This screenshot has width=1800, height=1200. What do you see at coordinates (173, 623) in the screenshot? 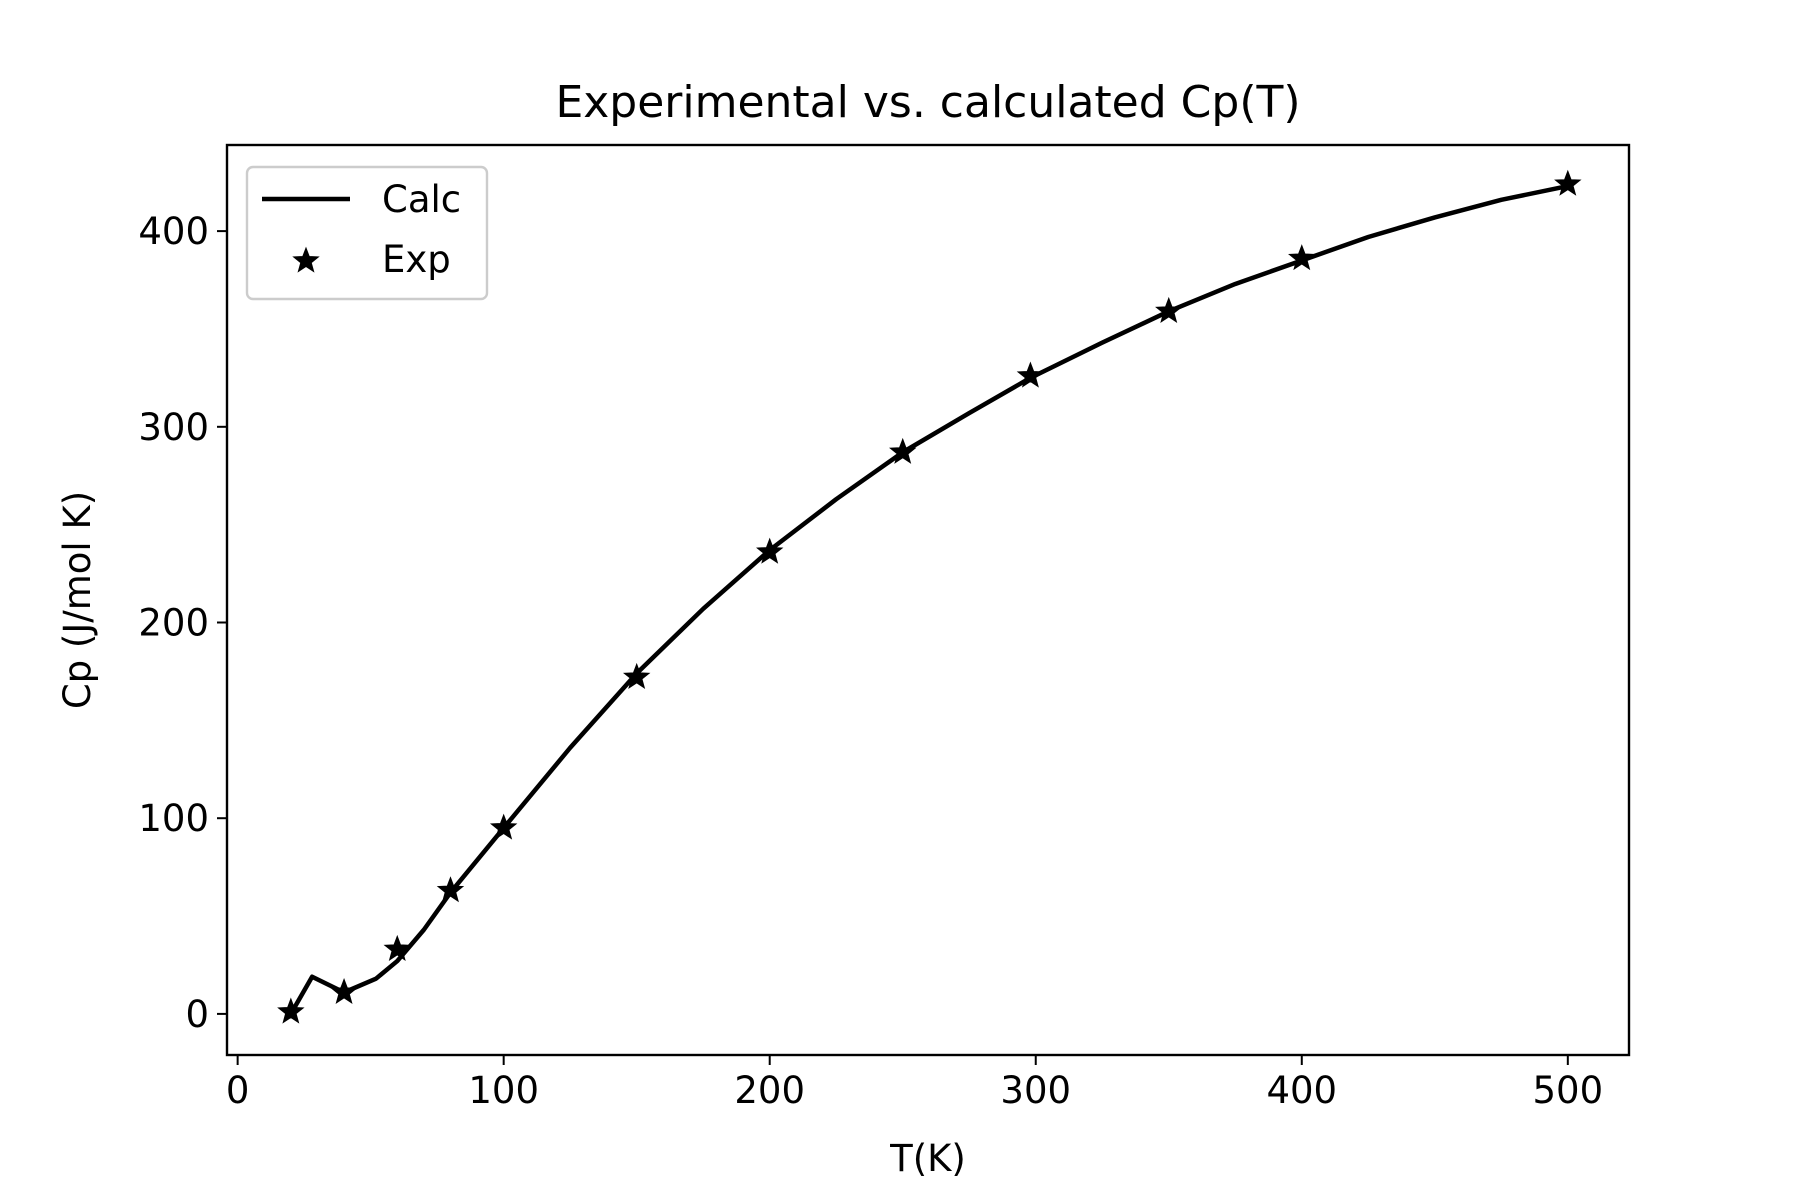
I see `y-tick-label: 200` at bounding box center [173, 623].